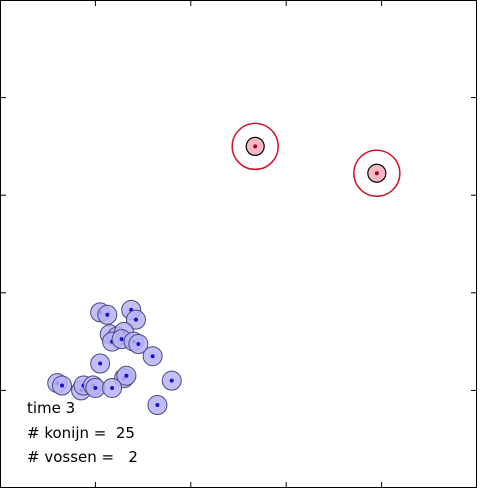 This screenshot has height=492, width=480. Describe the element at coordinates (114, 357) in the screenshot. I see `rabbit-series` at that location.